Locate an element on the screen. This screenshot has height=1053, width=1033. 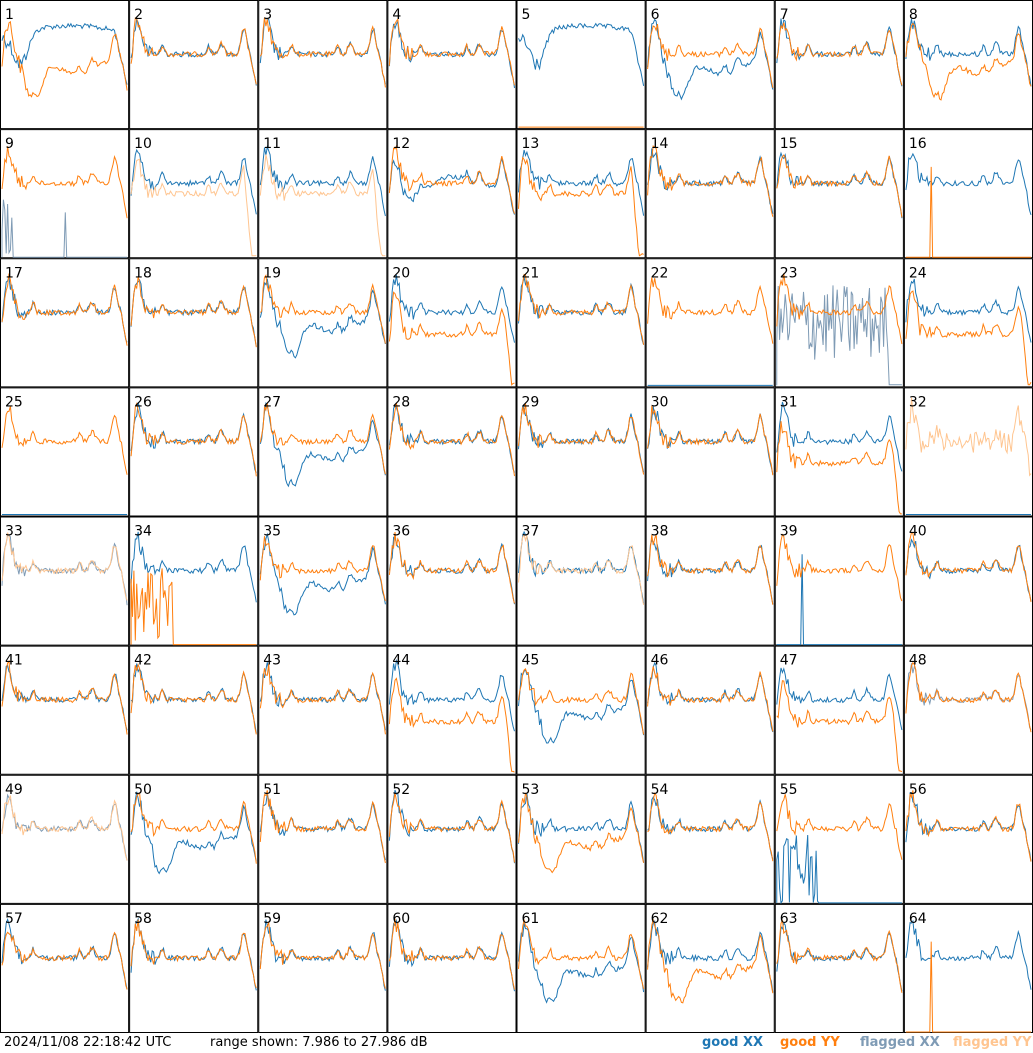
panel-24: 24 is located at coordinates (968, 323).